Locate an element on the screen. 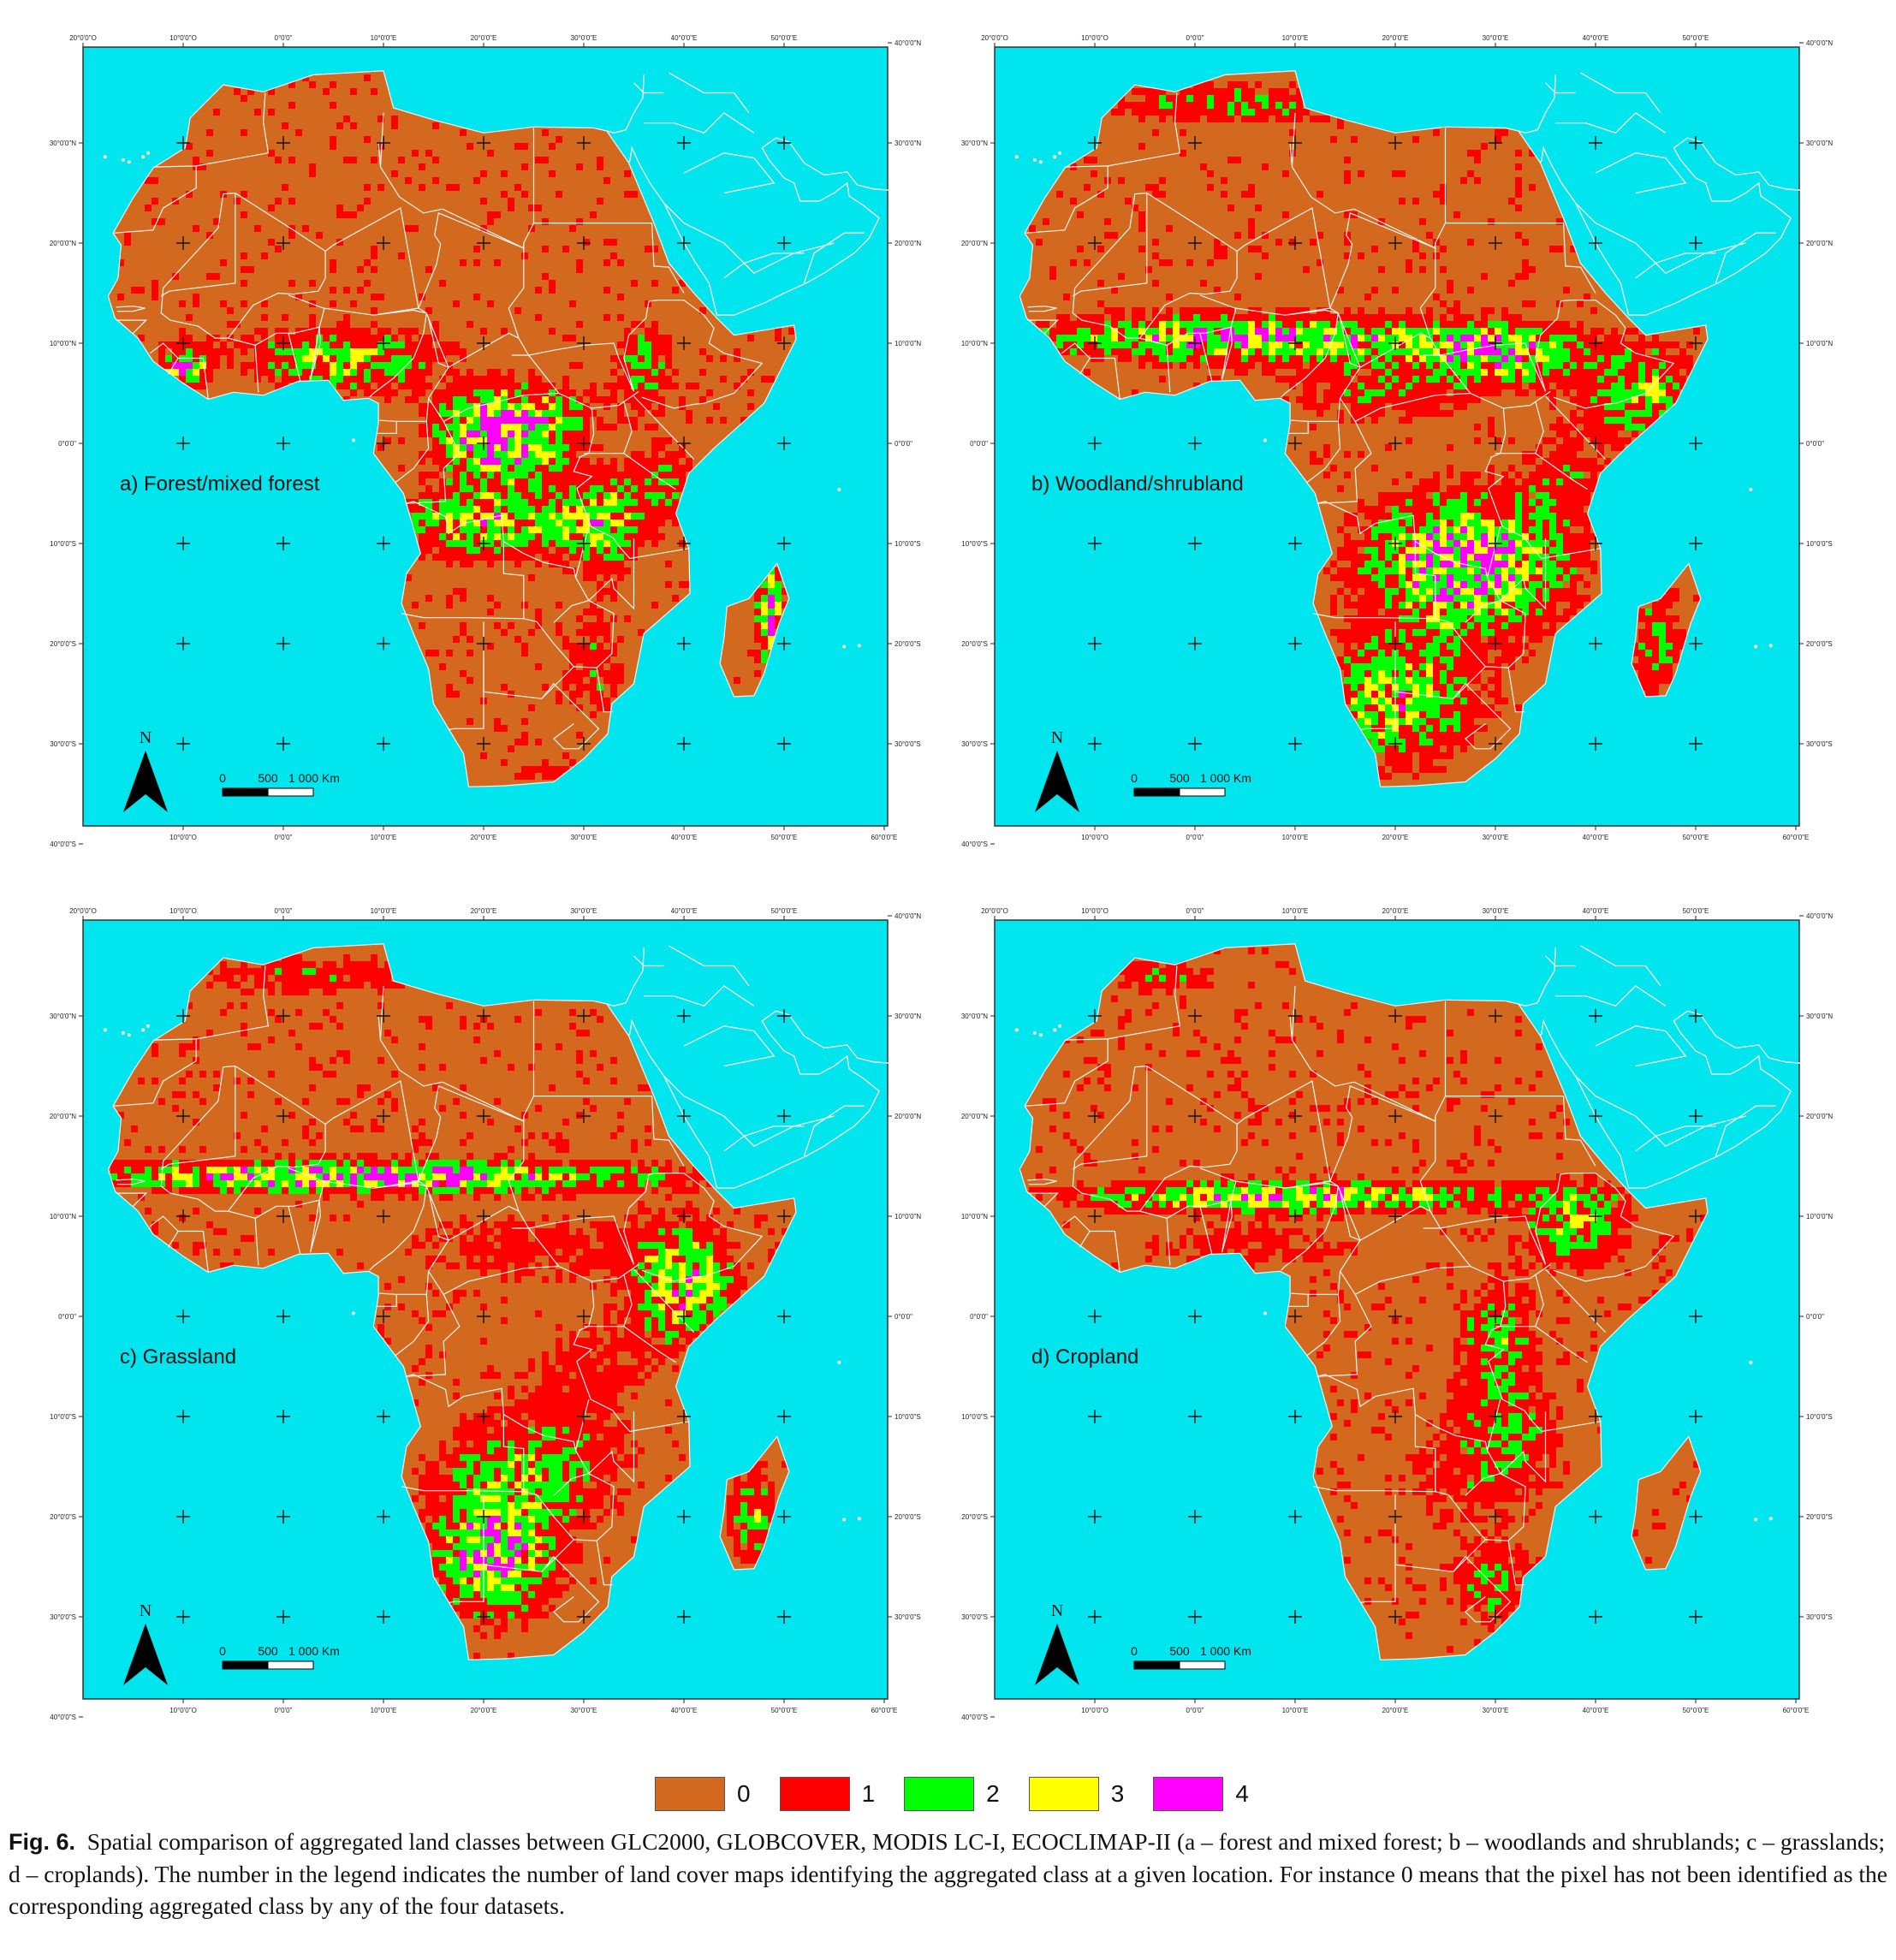  country-borders is located at coordinates (1350, 1294).